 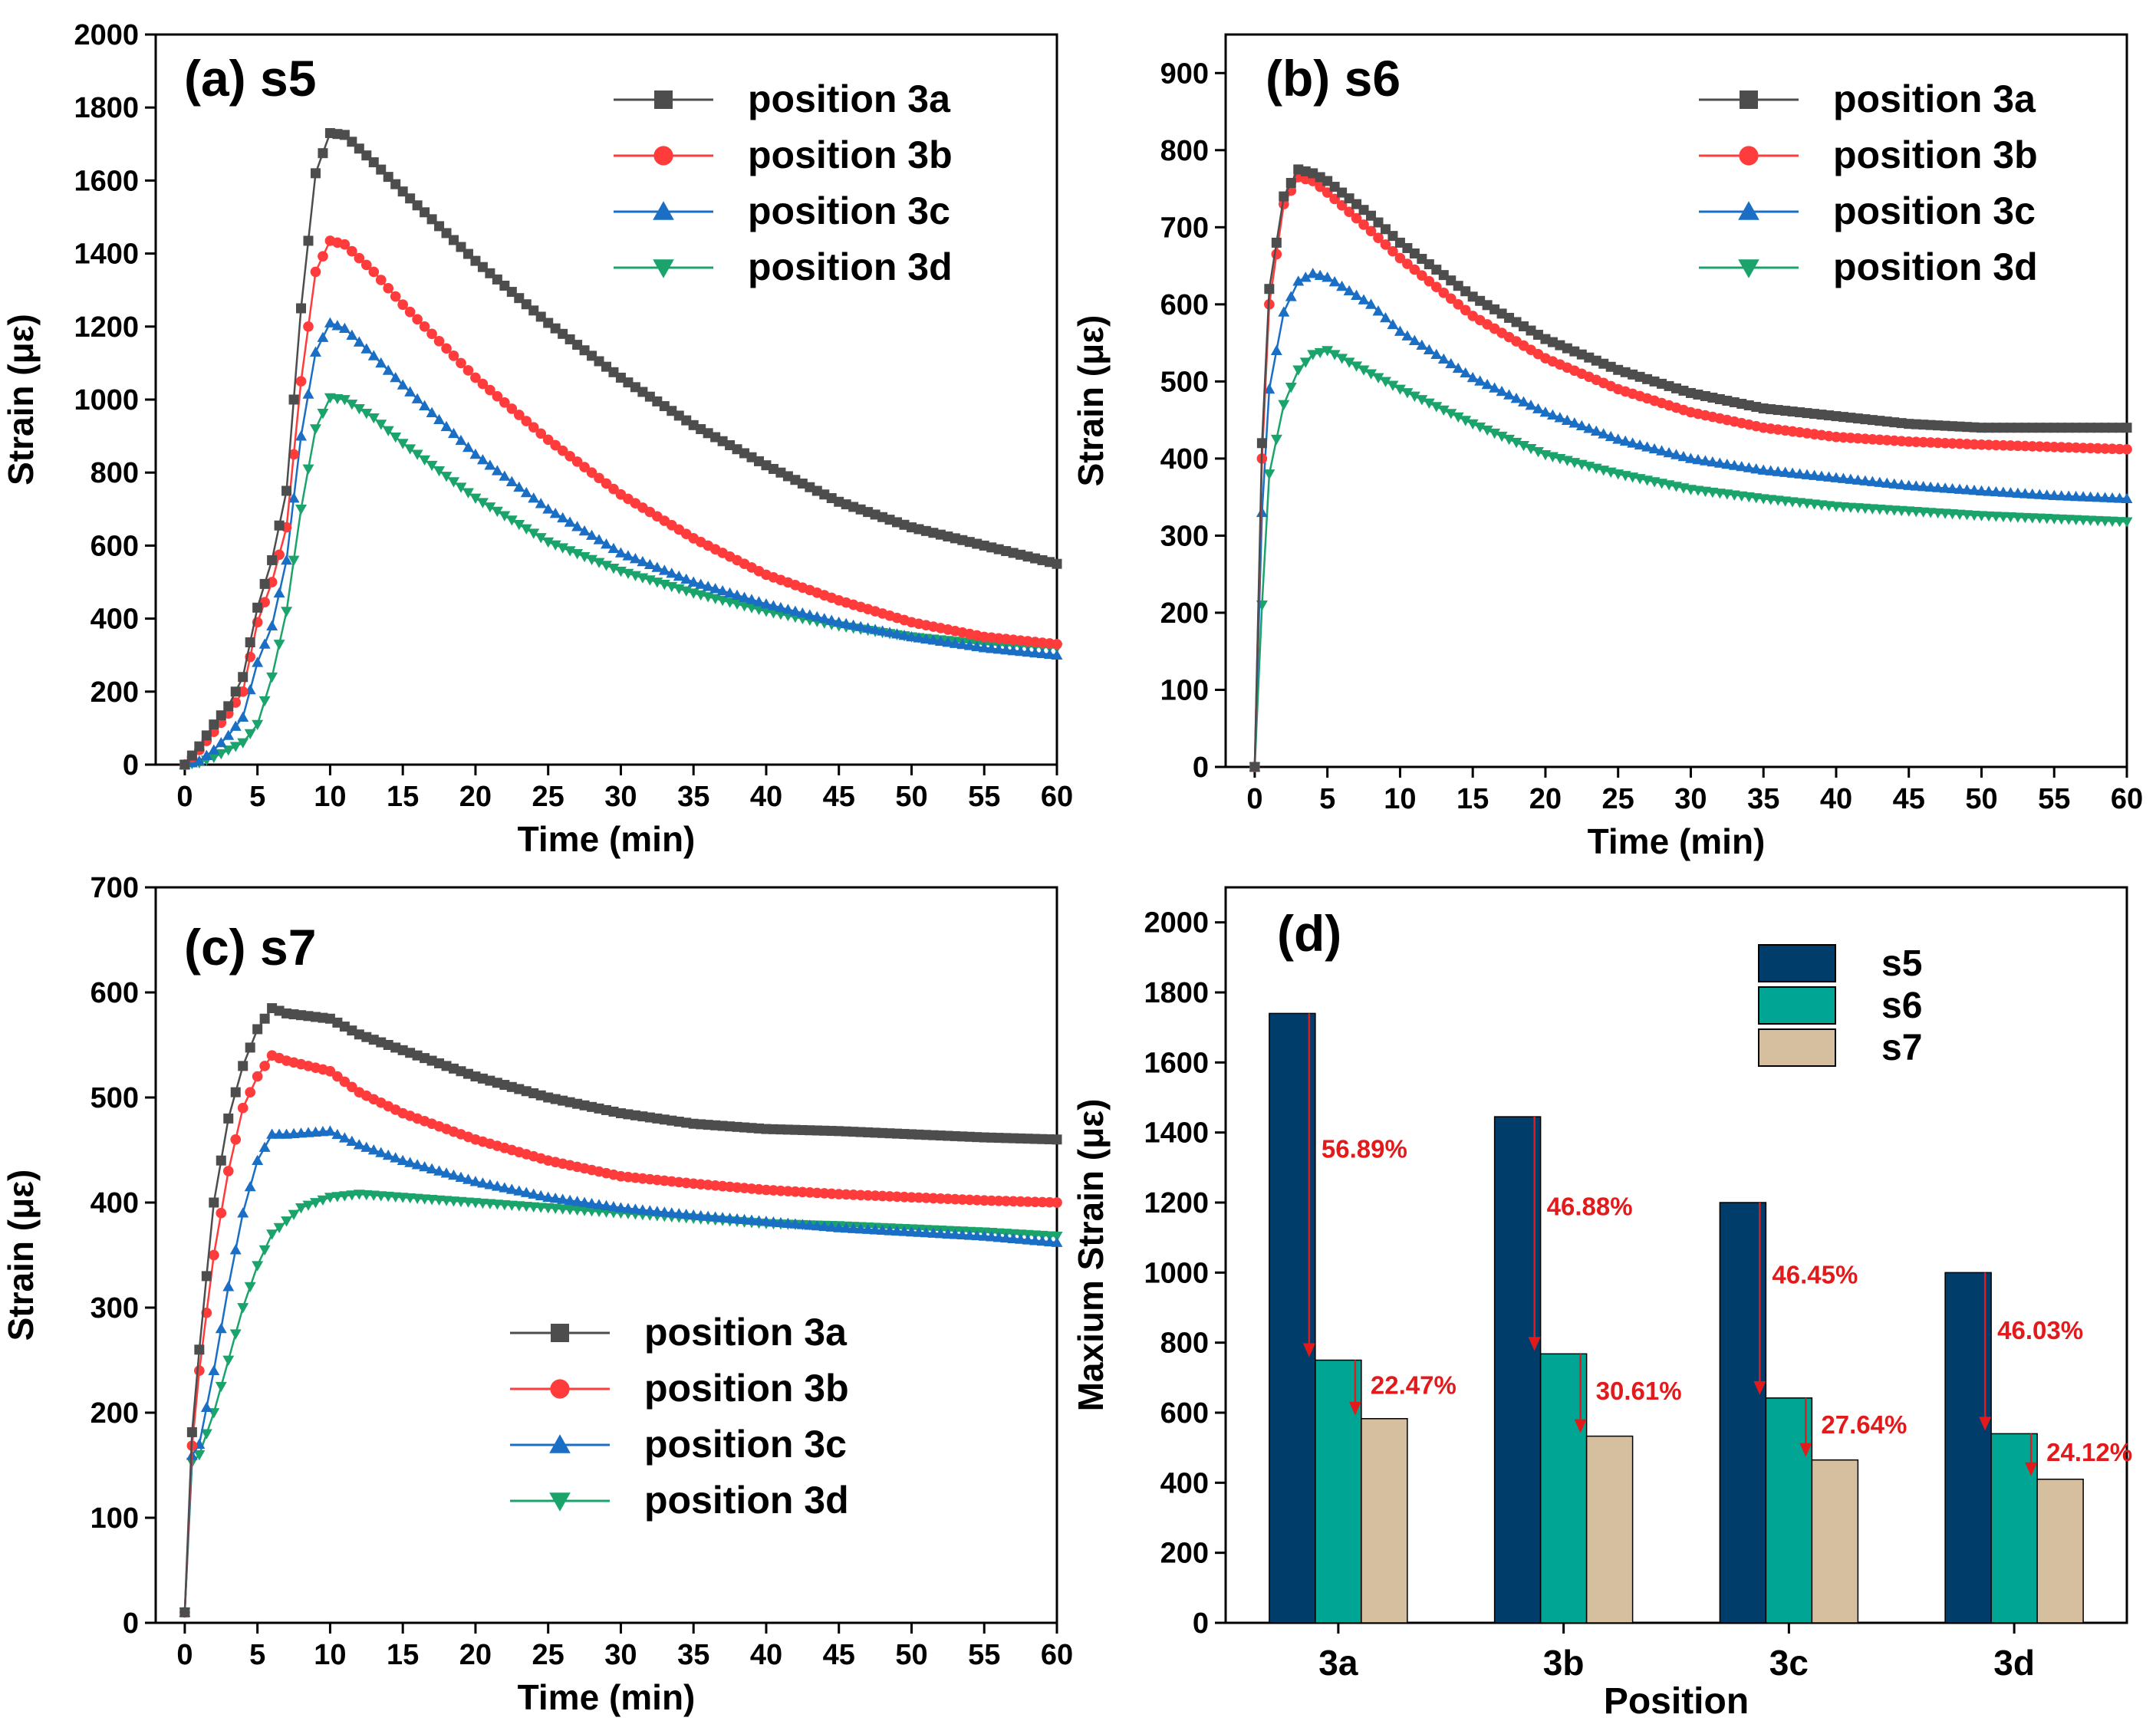 What do you see at coordinates (115, 1414) in the screenshot?
I see `y-tick-label: 200` at bounding box center [115, 1414].